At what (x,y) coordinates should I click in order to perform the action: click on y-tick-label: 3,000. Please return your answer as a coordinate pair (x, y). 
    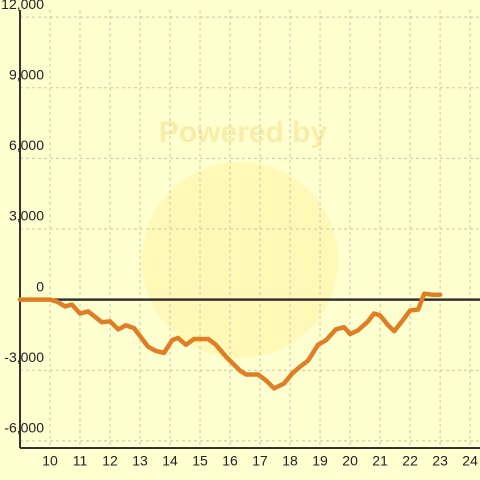
    Looking at the image, I should click on (26, 216).